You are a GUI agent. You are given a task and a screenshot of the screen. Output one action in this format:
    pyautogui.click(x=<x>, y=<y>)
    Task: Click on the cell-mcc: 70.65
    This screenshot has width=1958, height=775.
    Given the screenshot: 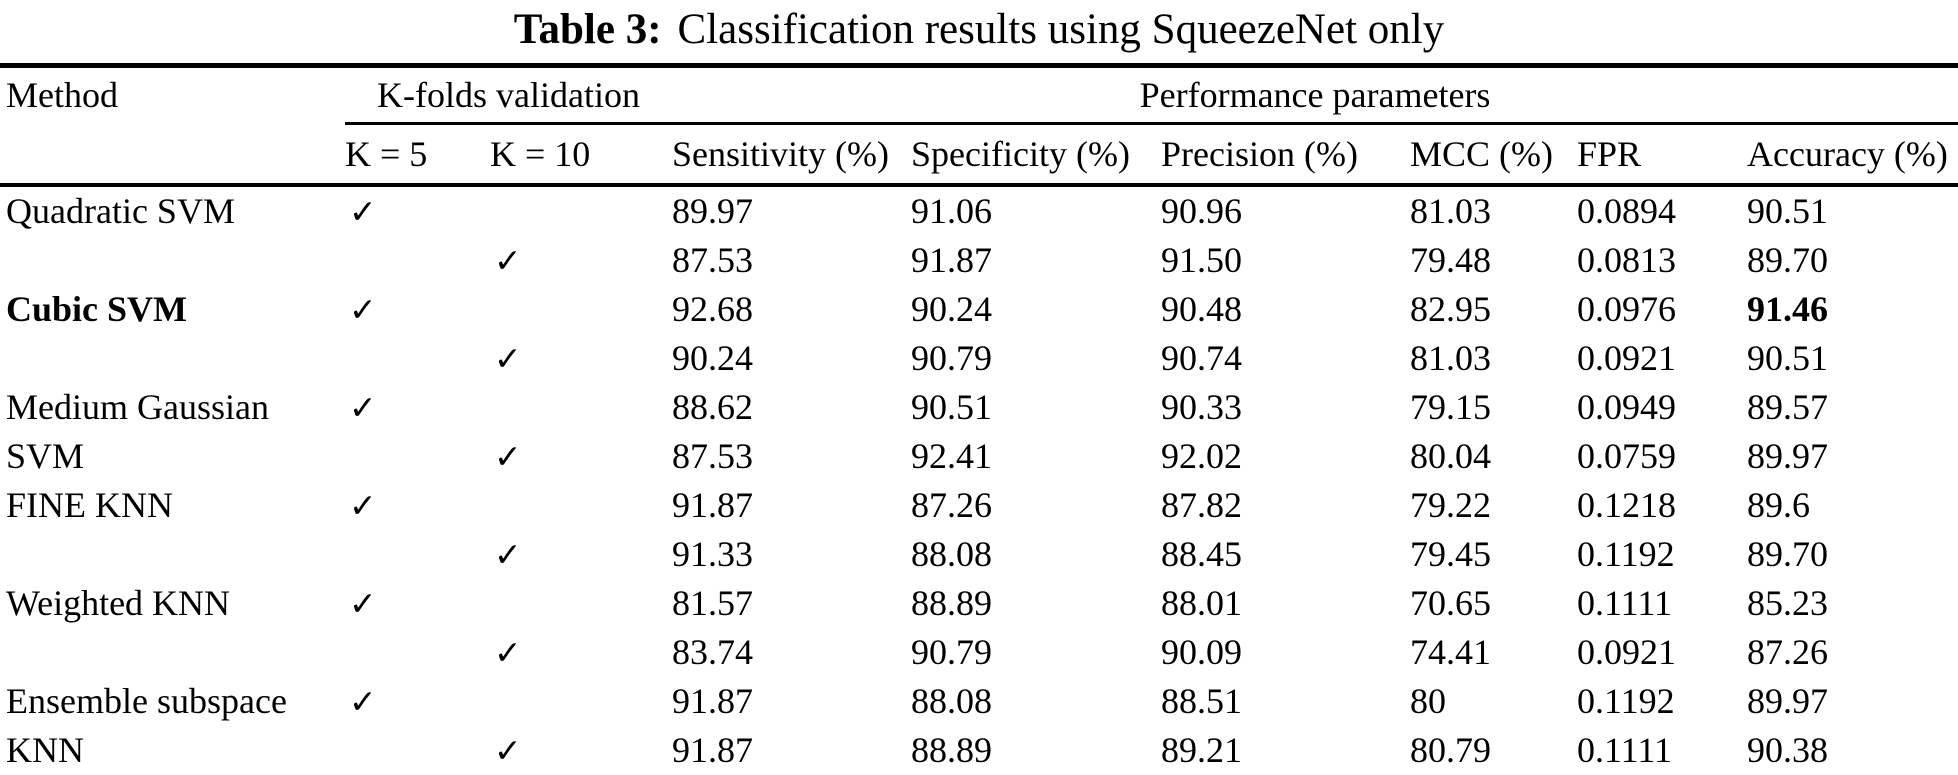 What is the action you would take?
    pyautogui.click(x=1451, y=603)
    